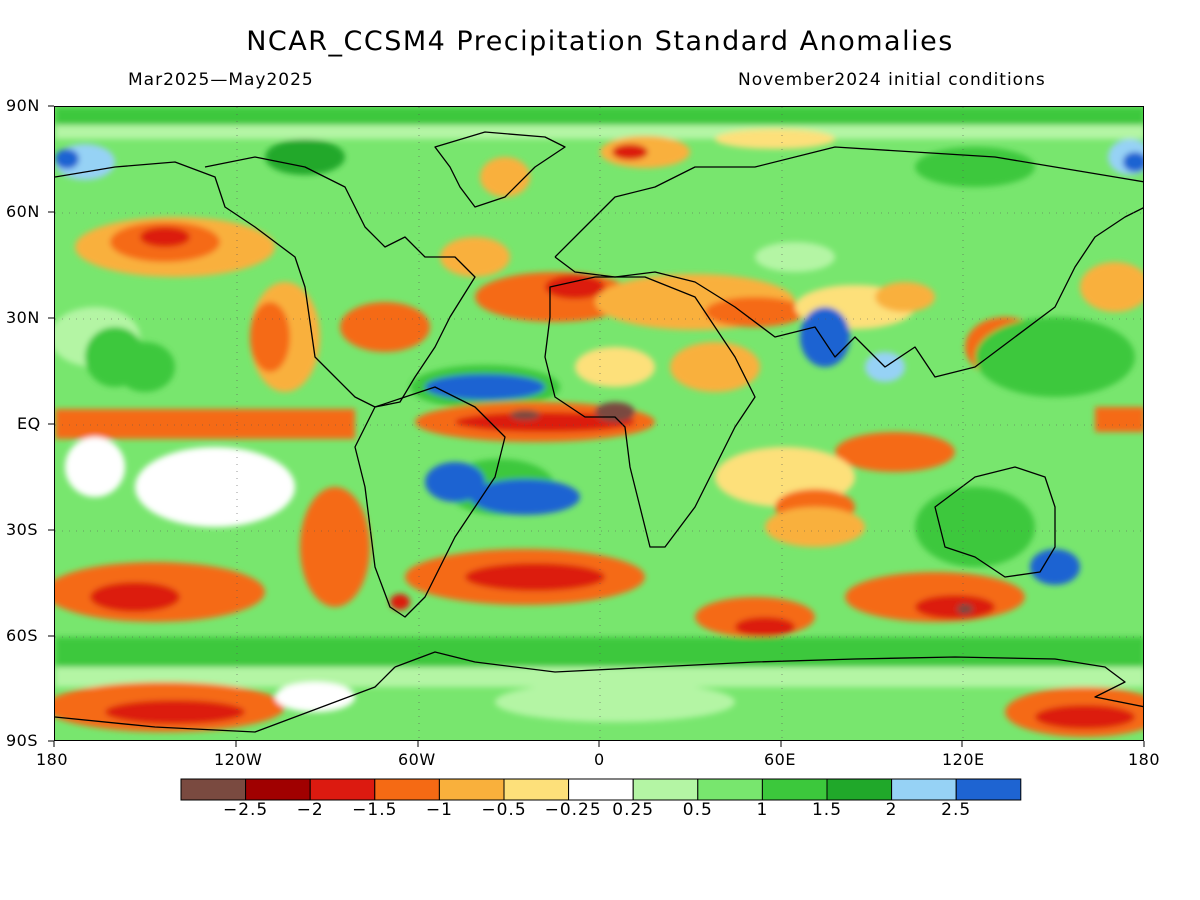  Describe the element at coordinates (963, 759) in the screenshot. I see `lon-label-120e: 120E` at that location.